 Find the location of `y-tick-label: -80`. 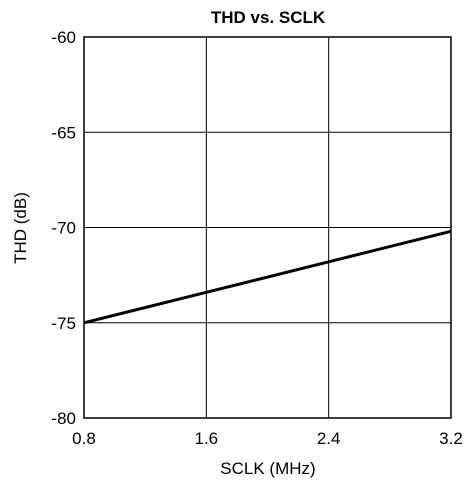

y-tick-label: -80 is located at coordinates (63, 418).